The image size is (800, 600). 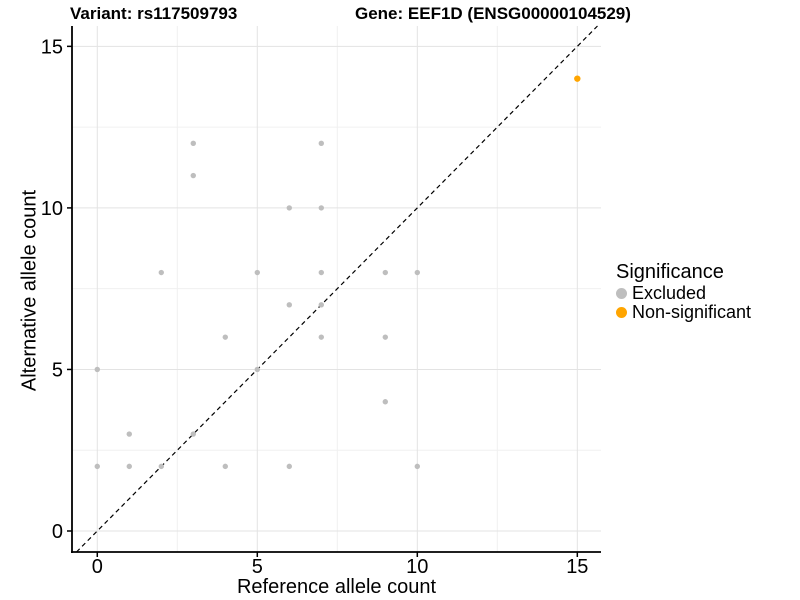 What do you see at coordinates (577, 567) in the screenshot?
I see `x-tick-label: 15` at bounding box center [577, 567].